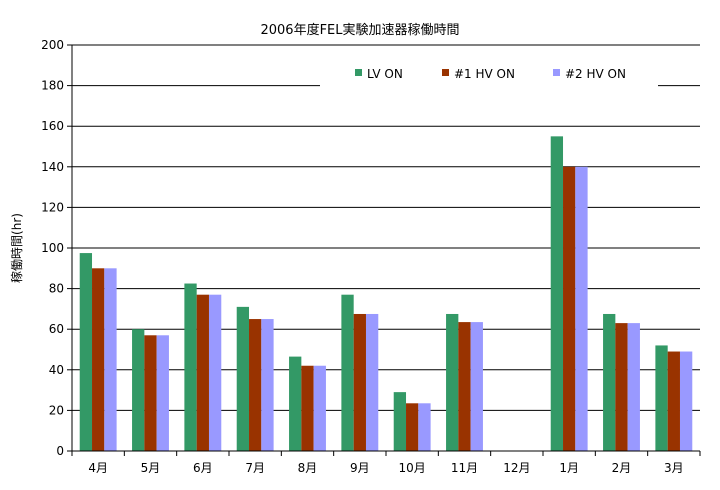 This screenshot has height=490, width=720. What do you see at coordinates (52, 167) in the screenshot?
I see `y-tick-label: 140` at bounding box center [52, 167].